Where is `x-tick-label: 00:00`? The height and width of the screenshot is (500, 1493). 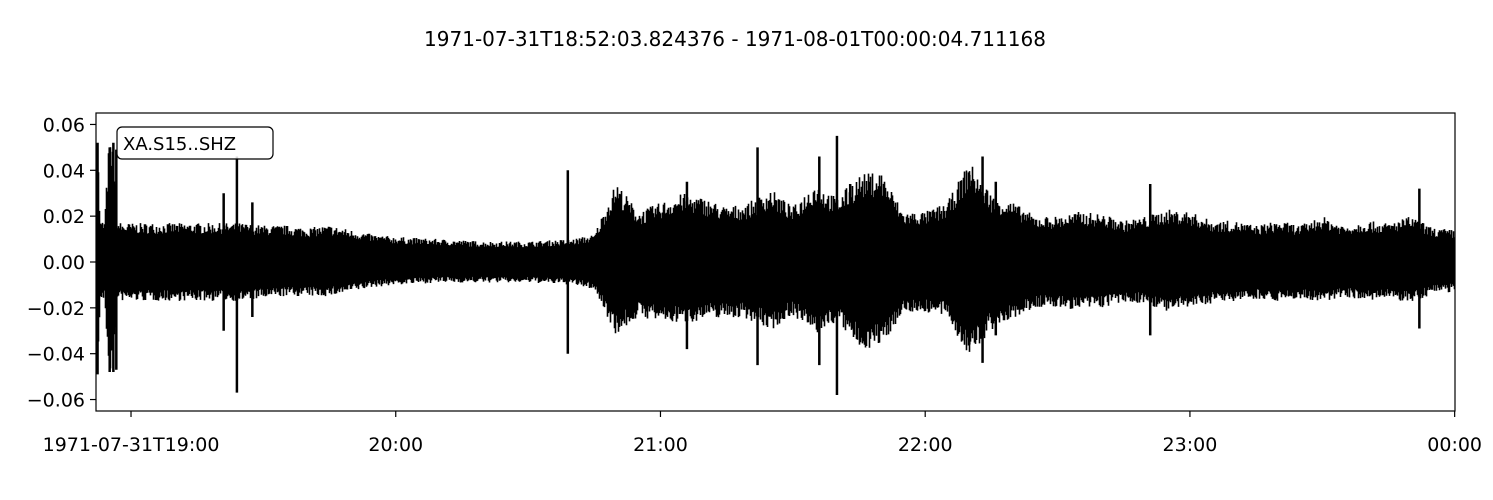
x-tick-label: 00:00 is located at coordinates (1454, 445).